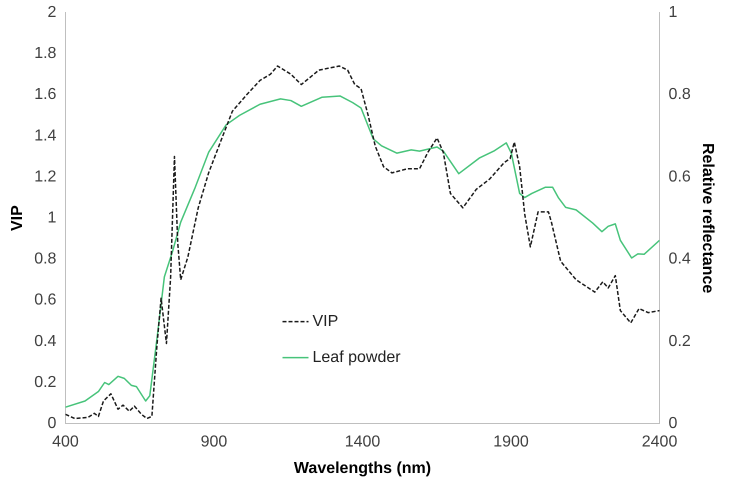  I want to click on x-tick-label: 2400, so click(660, 442).